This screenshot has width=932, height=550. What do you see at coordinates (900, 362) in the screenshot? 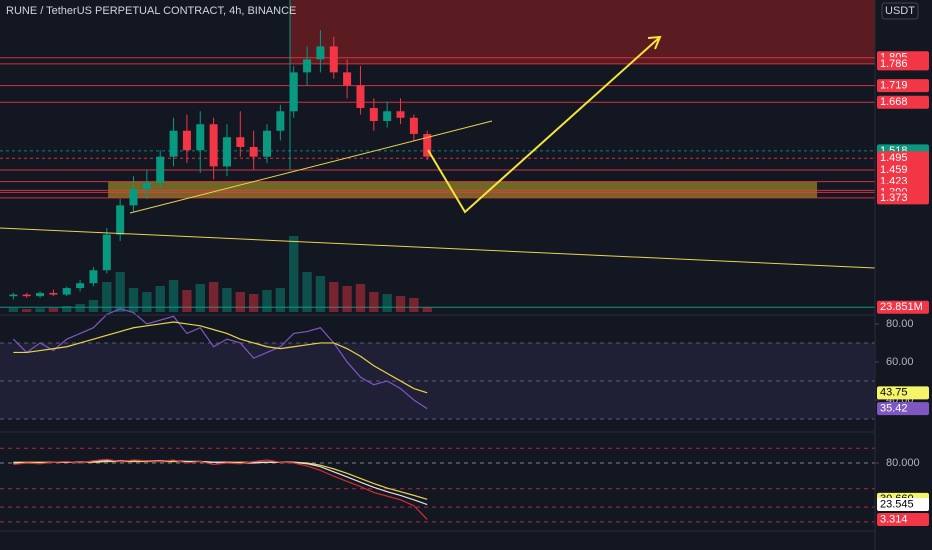
I see `y-tick-label: 60.00` at bounding box center [900, 362].